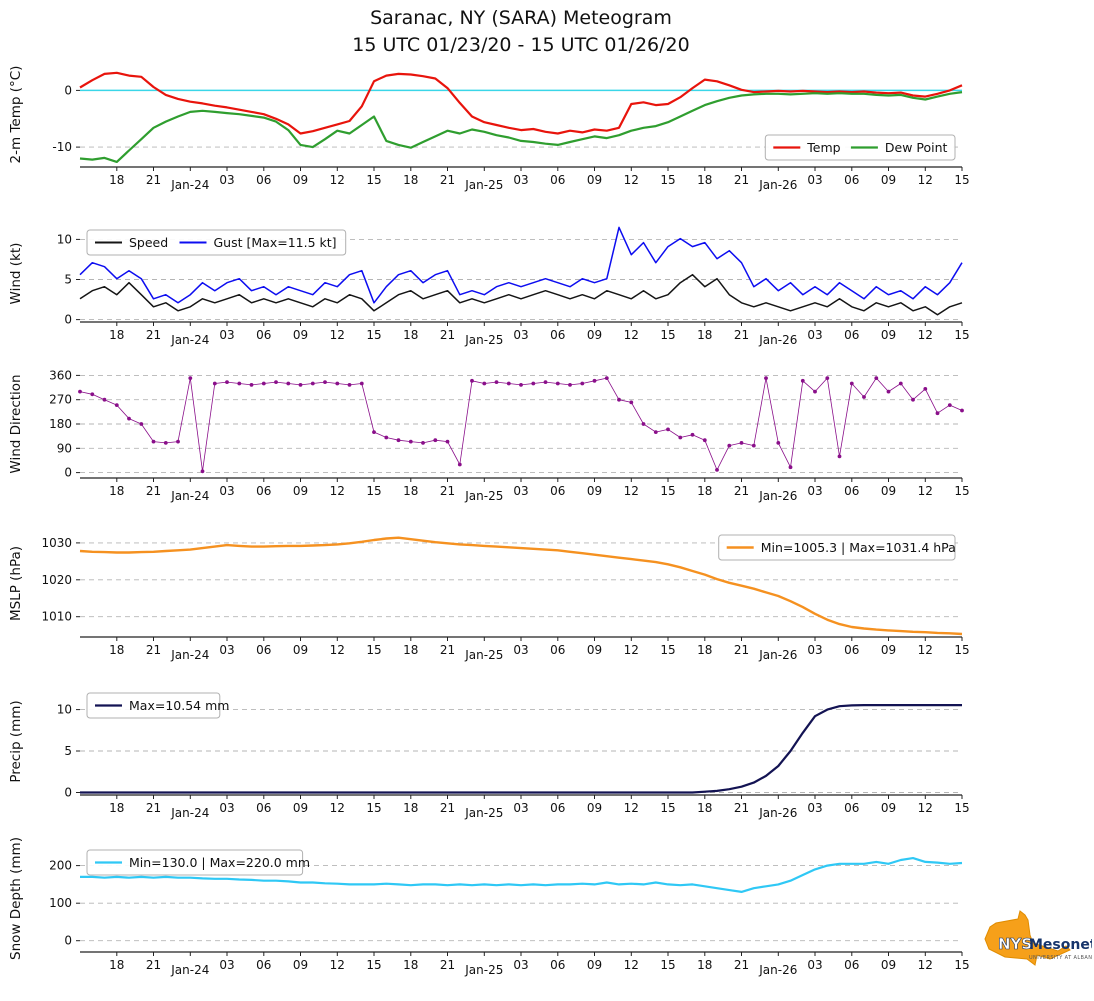 The width and height of the screenshot is (1094, 1001). Describe the element at coordinates (68, 90) in the screenshot. I see `temp-ytick-label: 0` at that location.